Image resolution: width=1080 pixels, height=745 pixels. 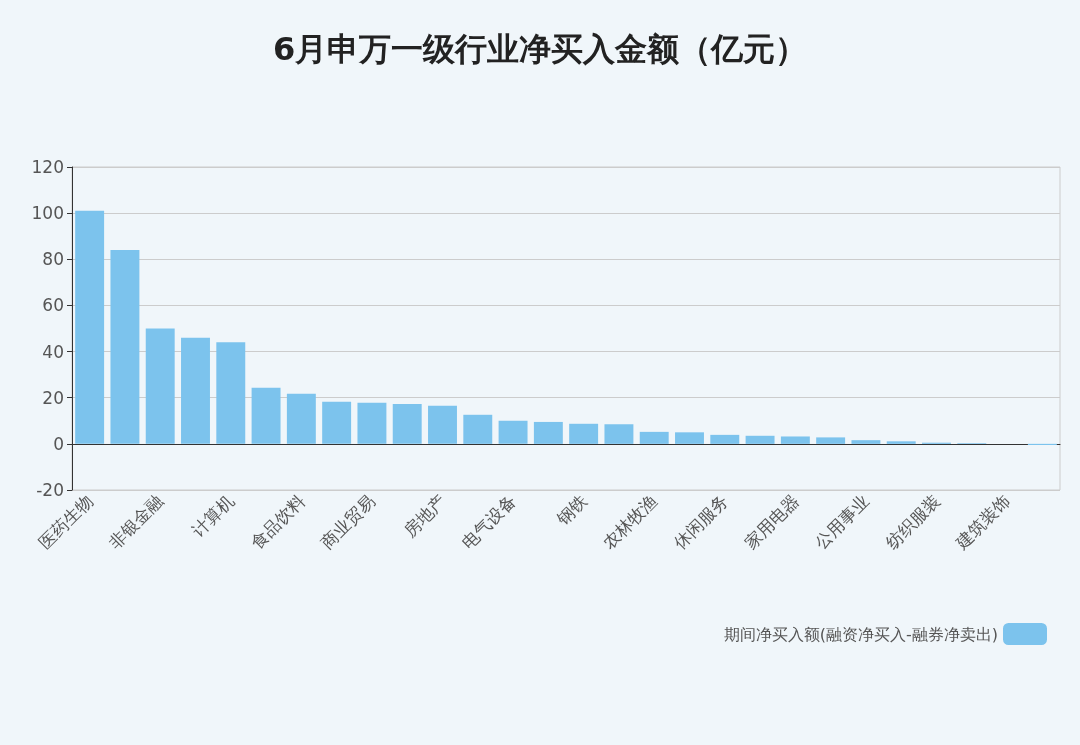 What do you see at coordinates (540, 49) in the screenshot?
I see `chart-title: 6月申万一级行业净买入金额（亿元）` at bounding box center [540, 49].